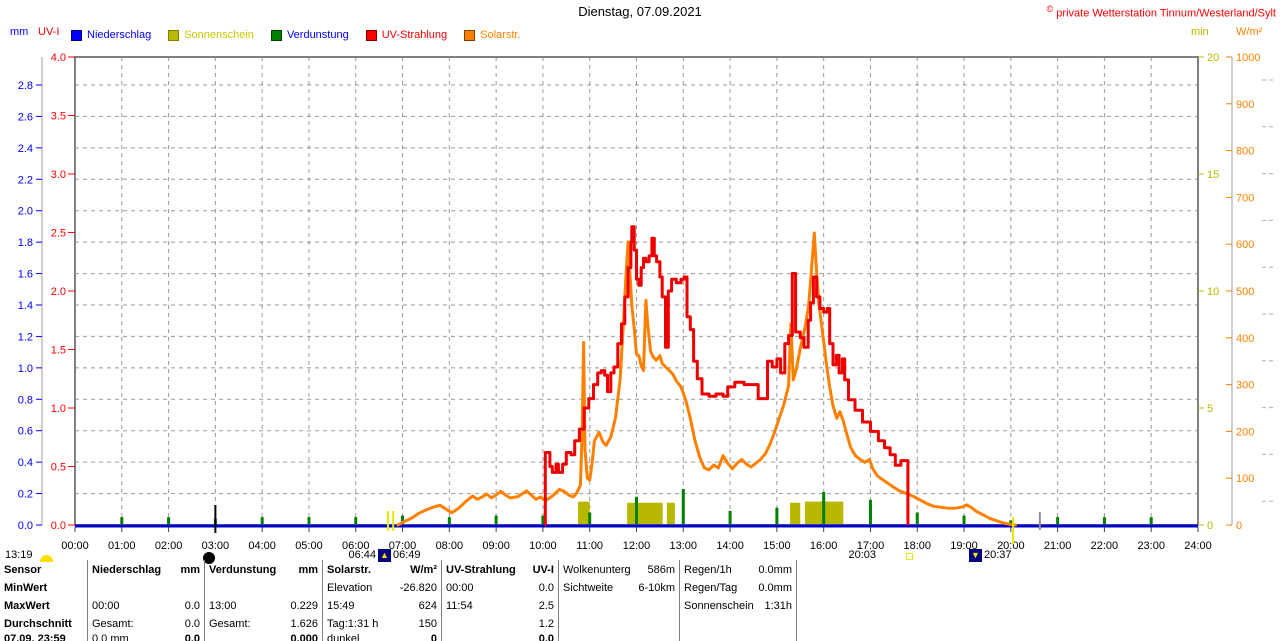 The height and width of the screenshot is (641, 1280). I want to click on axis-tick-label: 0.5, so click(58, 468).